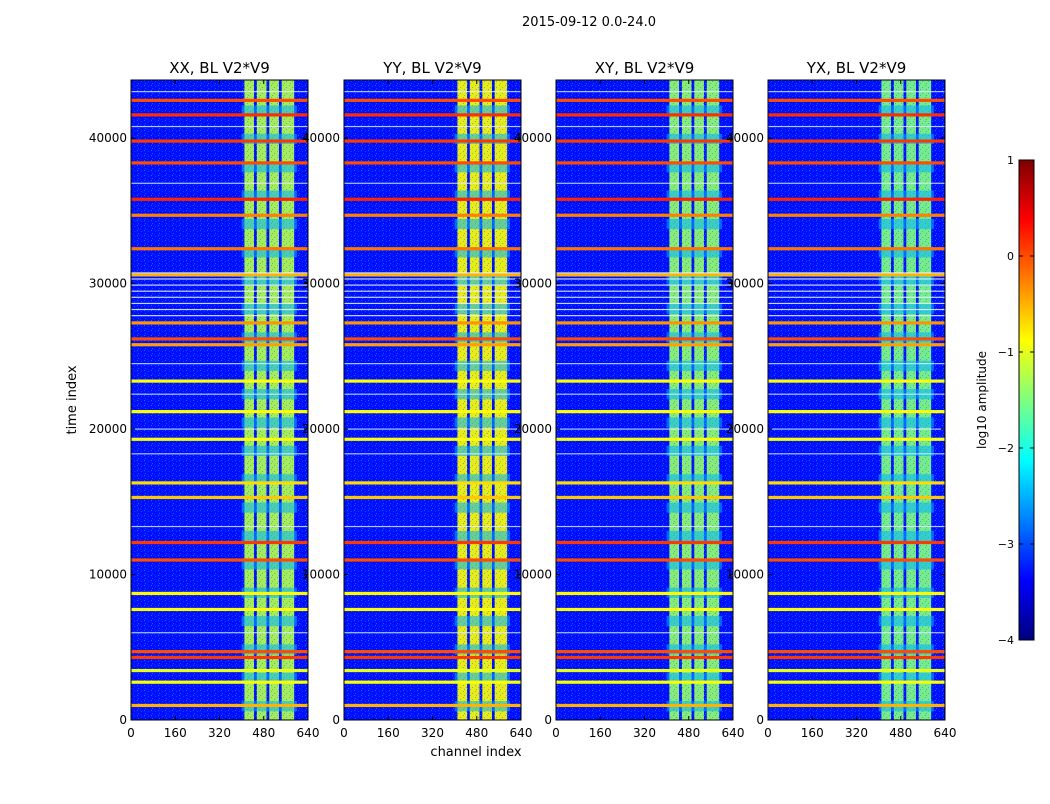  Describe the element at coordinates (1006, 640) in the screenshot. I see `colorbar-tick-label: −4` at that location.